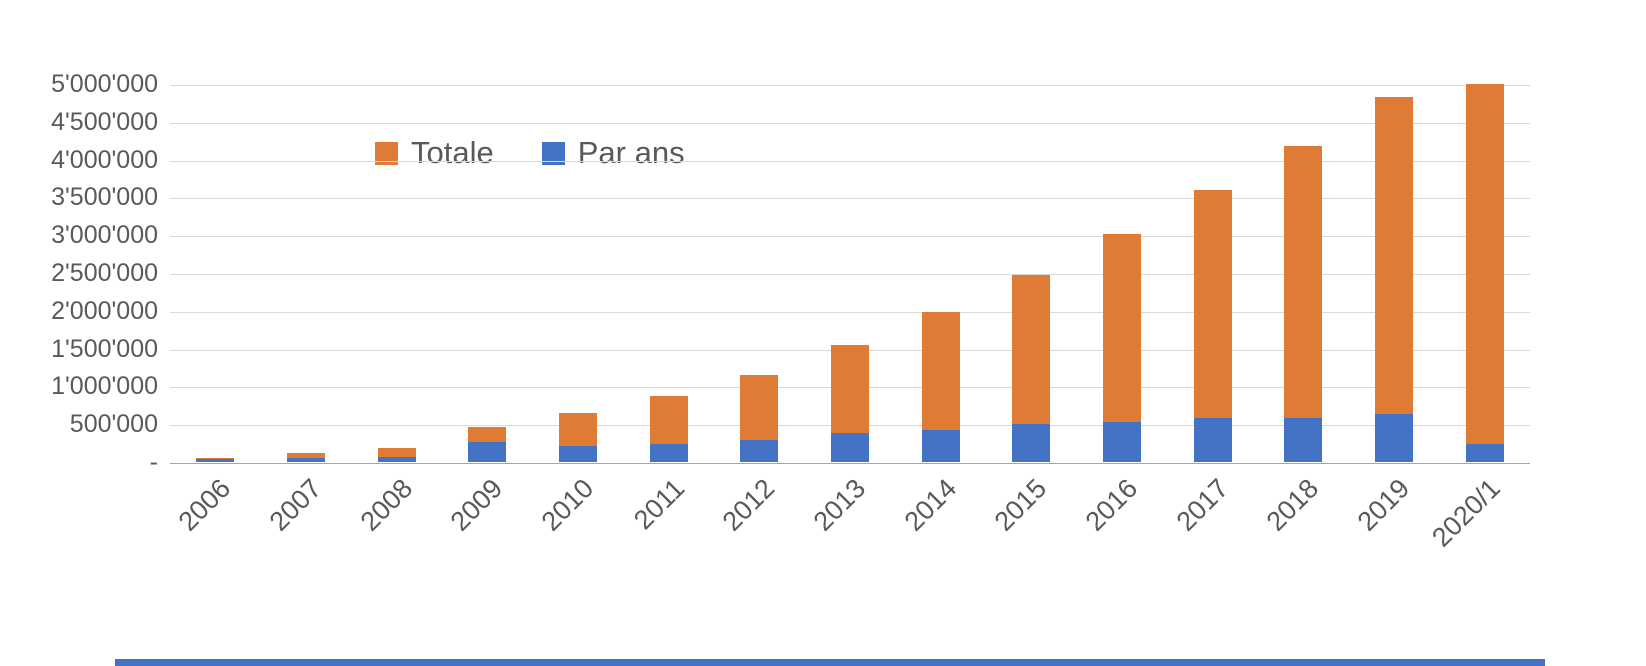 This screenshot has height=666, width=1646. Describe the element at coordinates (530, 153) in the screenshot. I see `chart-legend: Totale Par ans` at that location.